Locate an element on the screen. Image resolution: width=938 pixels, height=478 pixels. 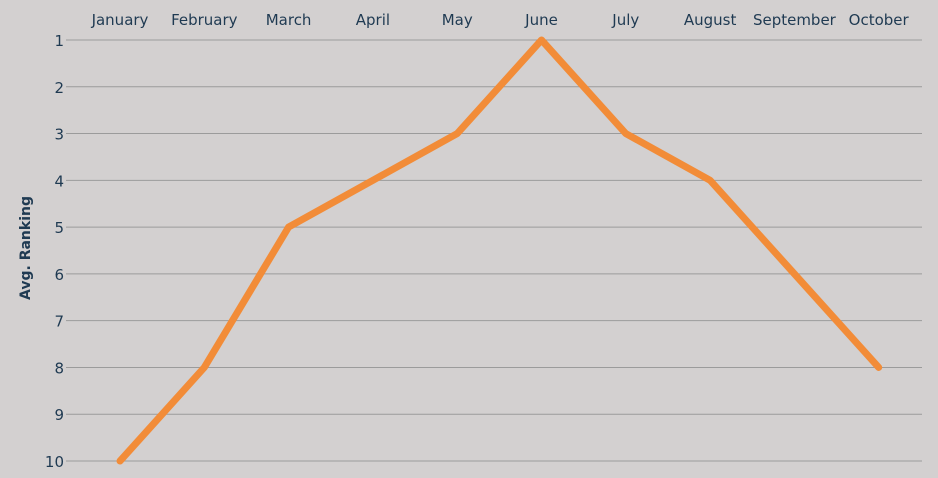
x-tick-label: September is located at coordinates (795, 20).